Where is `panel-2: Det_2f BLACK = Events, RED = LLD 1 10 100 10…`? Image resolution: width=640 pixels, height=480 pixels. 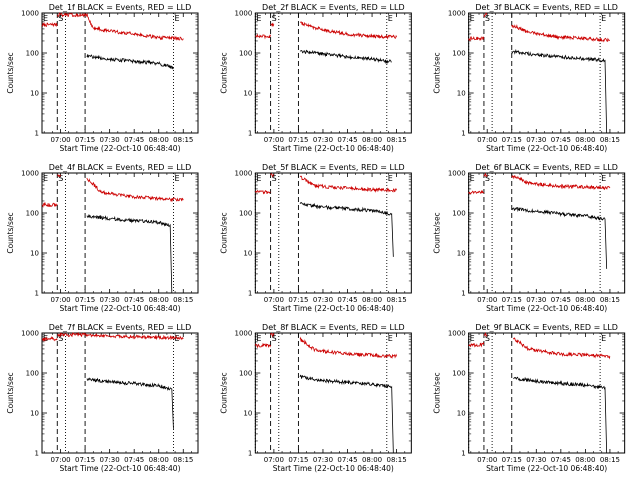
panel-2: Det_2f BLACK = Events, RED = LLD 1 10 100 10… is located at coordinates (315, 78).